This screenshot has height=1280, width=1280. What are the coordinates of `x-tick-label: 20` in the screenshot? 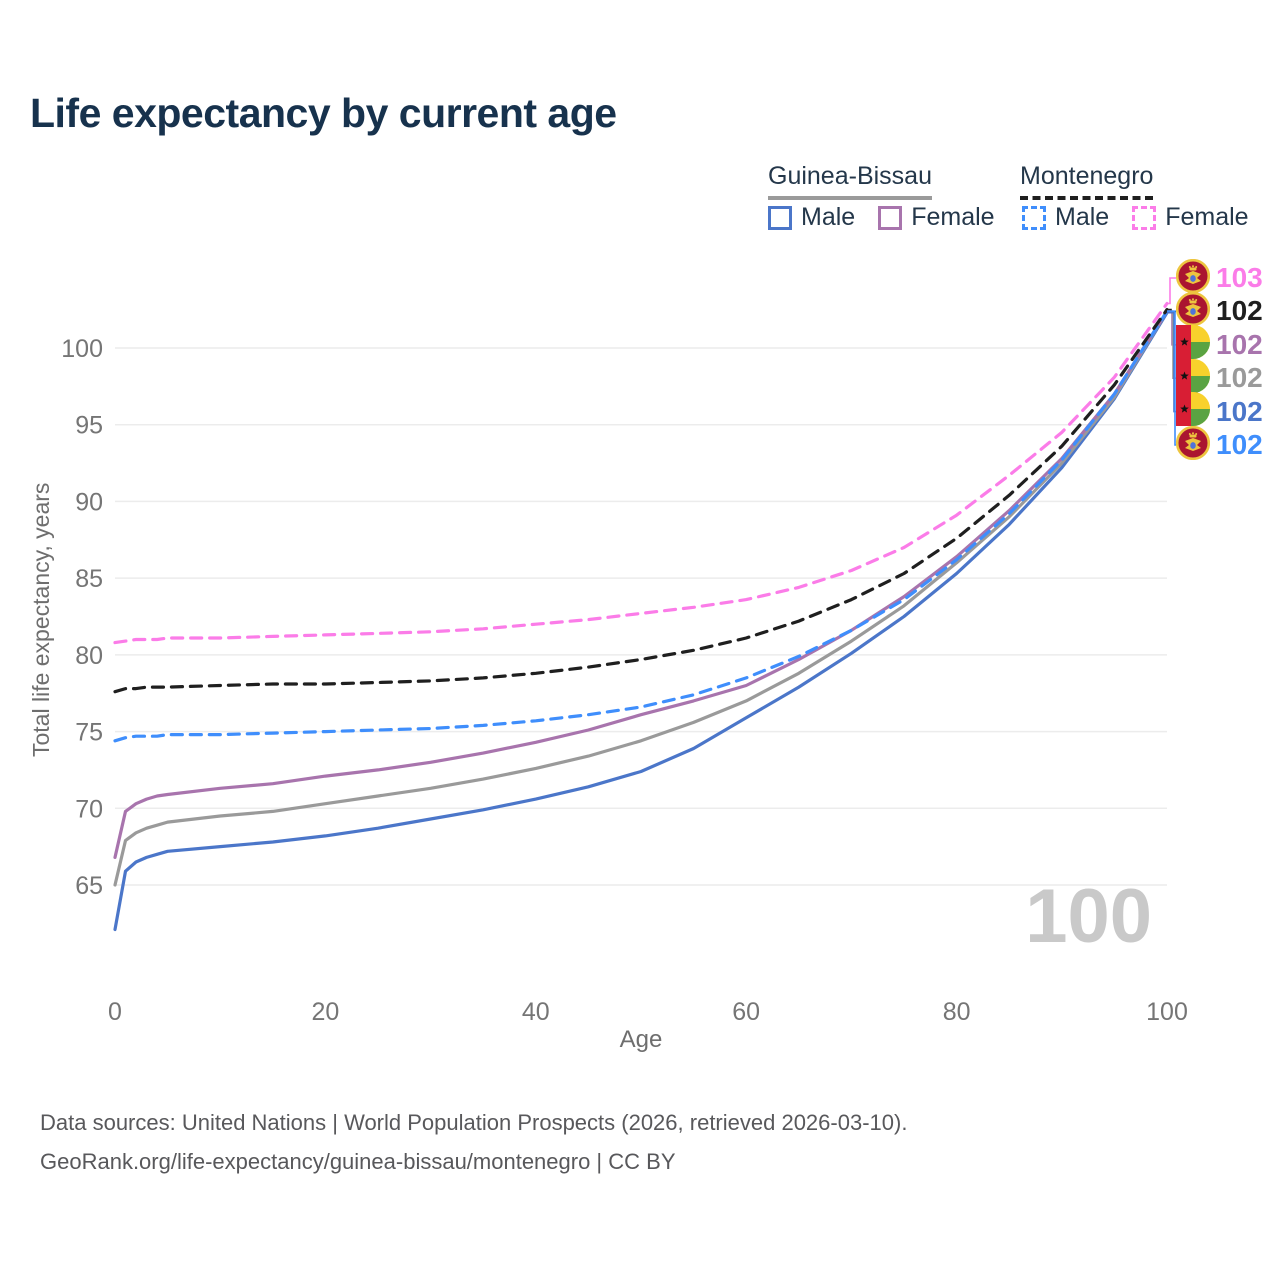 It's located at (325, 1012).